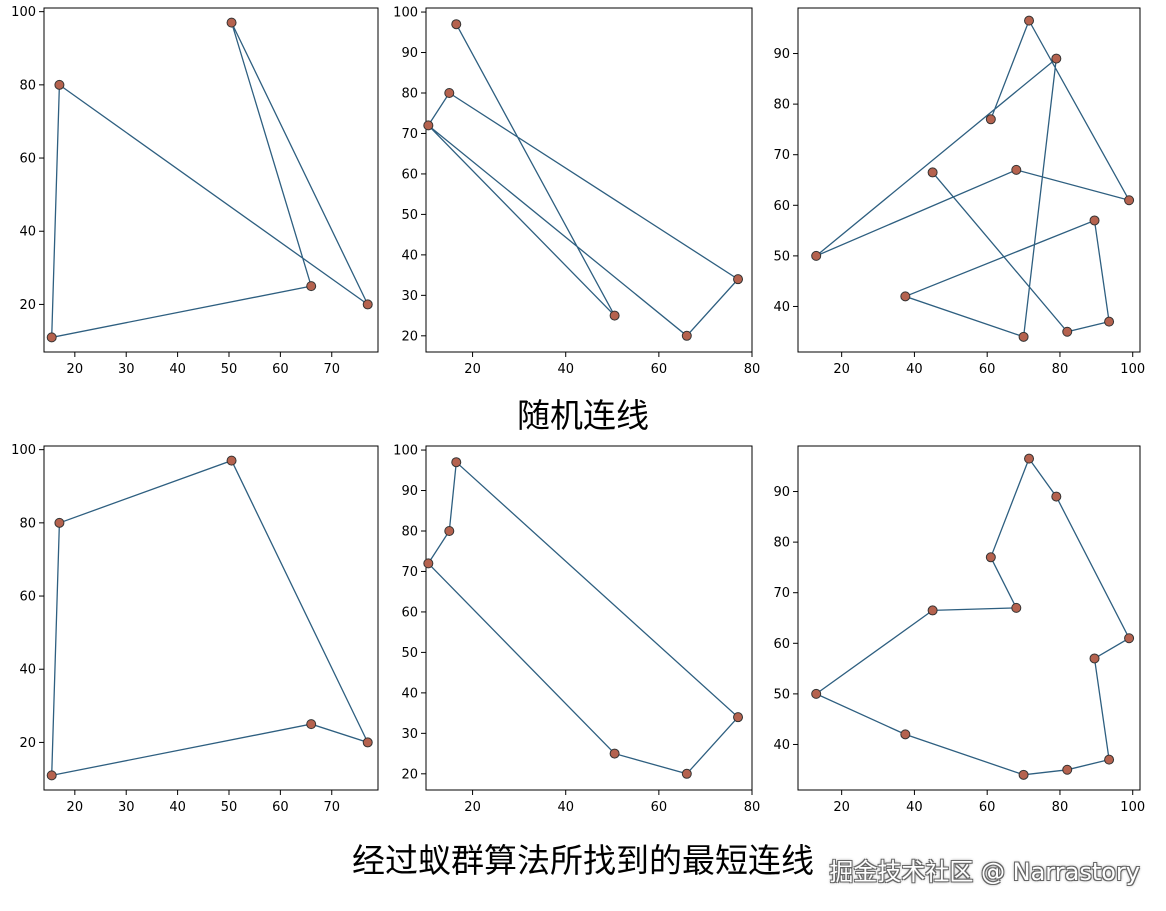  I want to click on x-tick-label: 100, so click(1132, 807).